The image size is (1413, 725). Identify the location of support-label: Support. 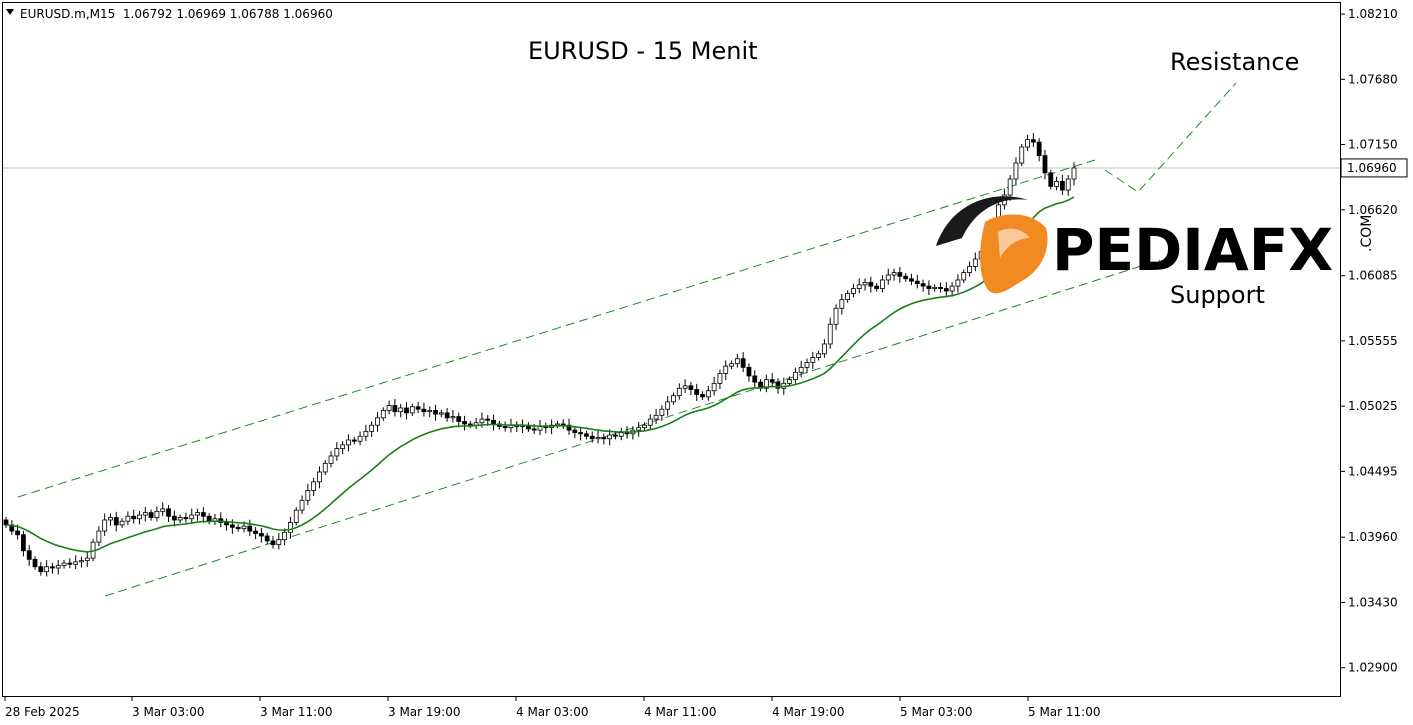
(1217, 295).